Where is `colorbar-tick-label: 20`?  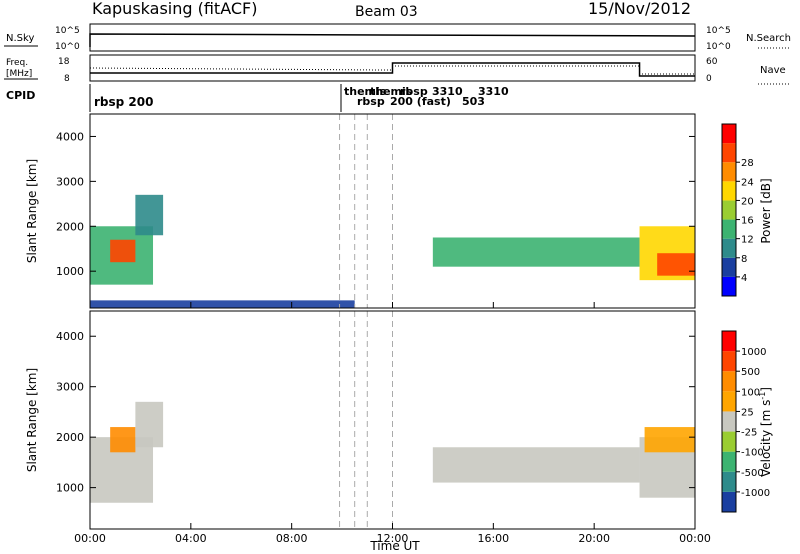 colorbar-tick-label: 20 is located at coordinates (747, 201).